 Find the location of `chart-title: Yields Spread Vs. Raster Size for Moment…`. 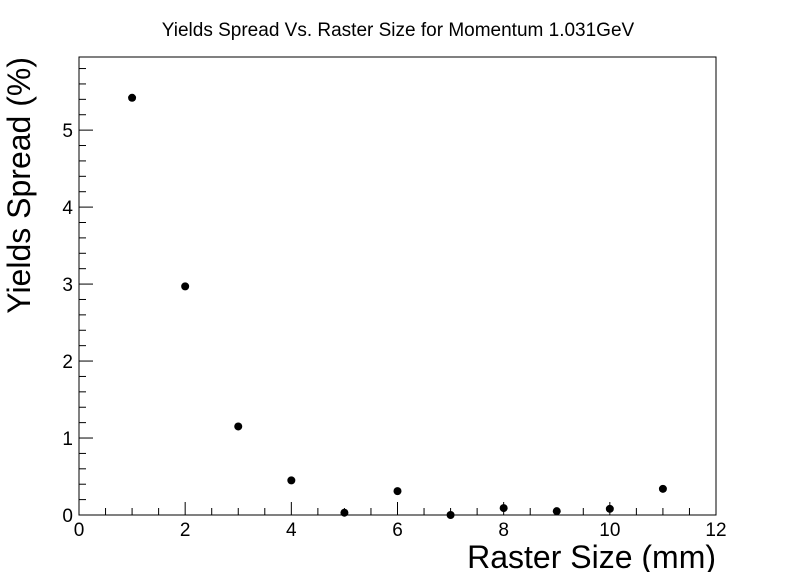

chart-title: Yields Spread Vs. Raster Size for Moment… is located at coordinates (398, 30).